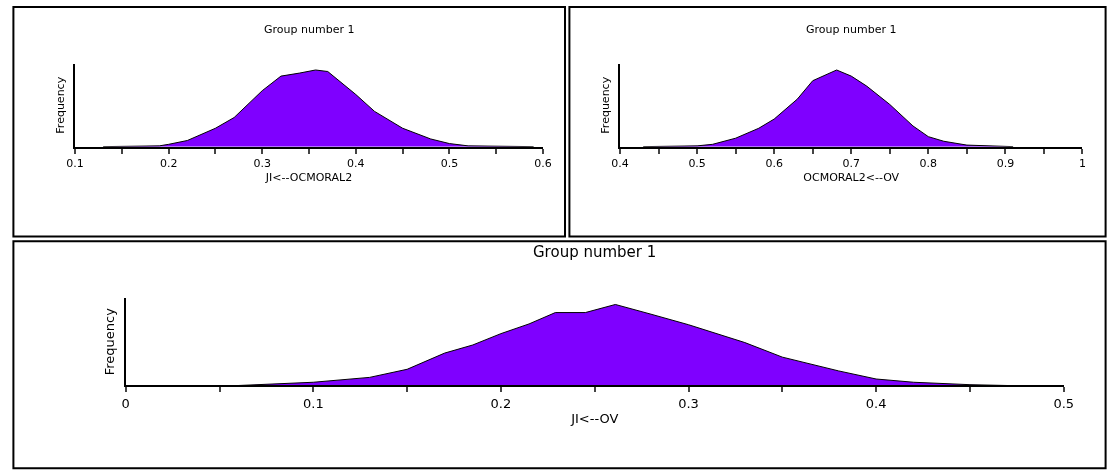 This screenshot has height=473, width=1120. Describe the element at coordinates (851, 177) in the screenshot. I see `x-axis-title: OCMORAL2<--OV` at that location.